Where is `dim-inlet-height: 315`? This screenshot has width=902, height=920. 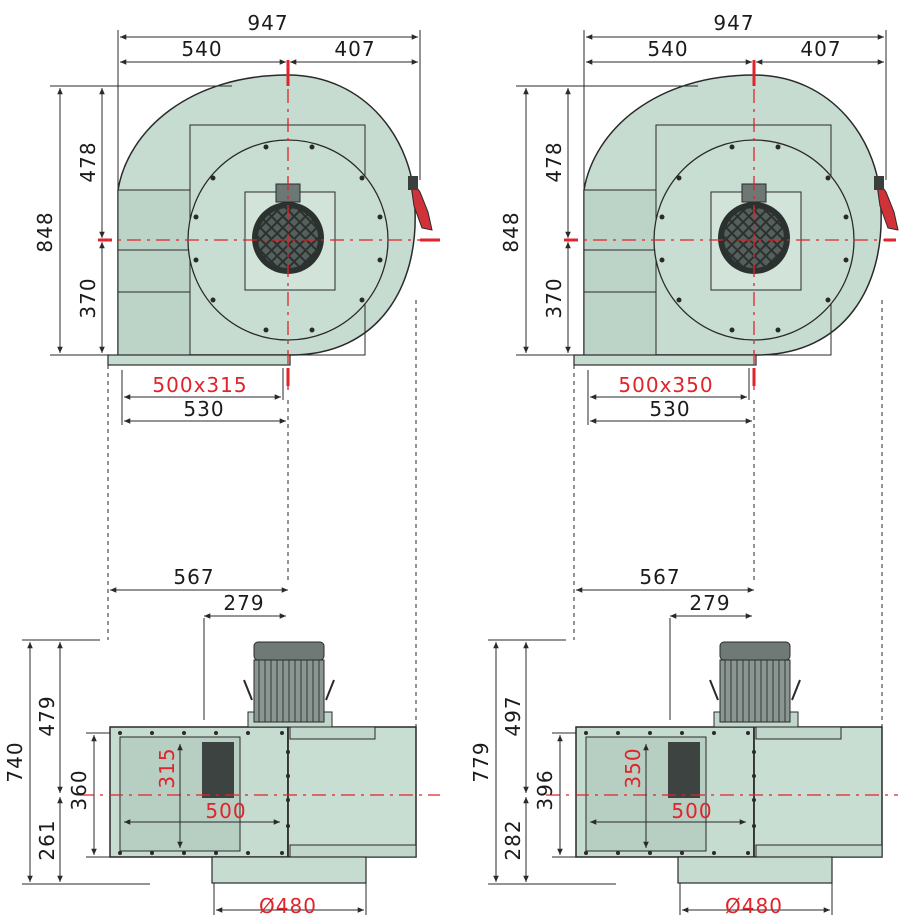
dim-inlet-height: 315 is located at coordinates (167, 767).